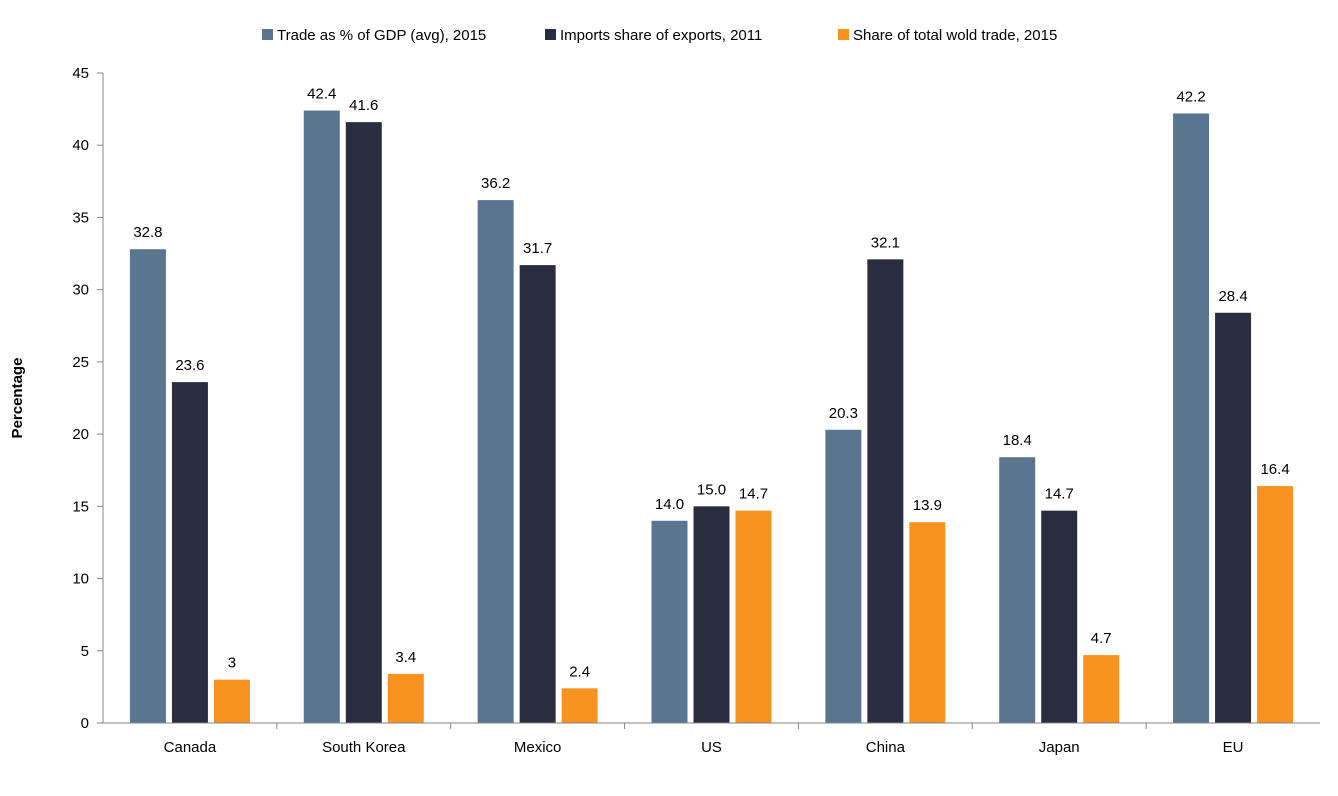 The width and height of the screenshot is (1338, 796). I want to click on data-label-south-korea-series-3: 3.4, so click(405, 657).